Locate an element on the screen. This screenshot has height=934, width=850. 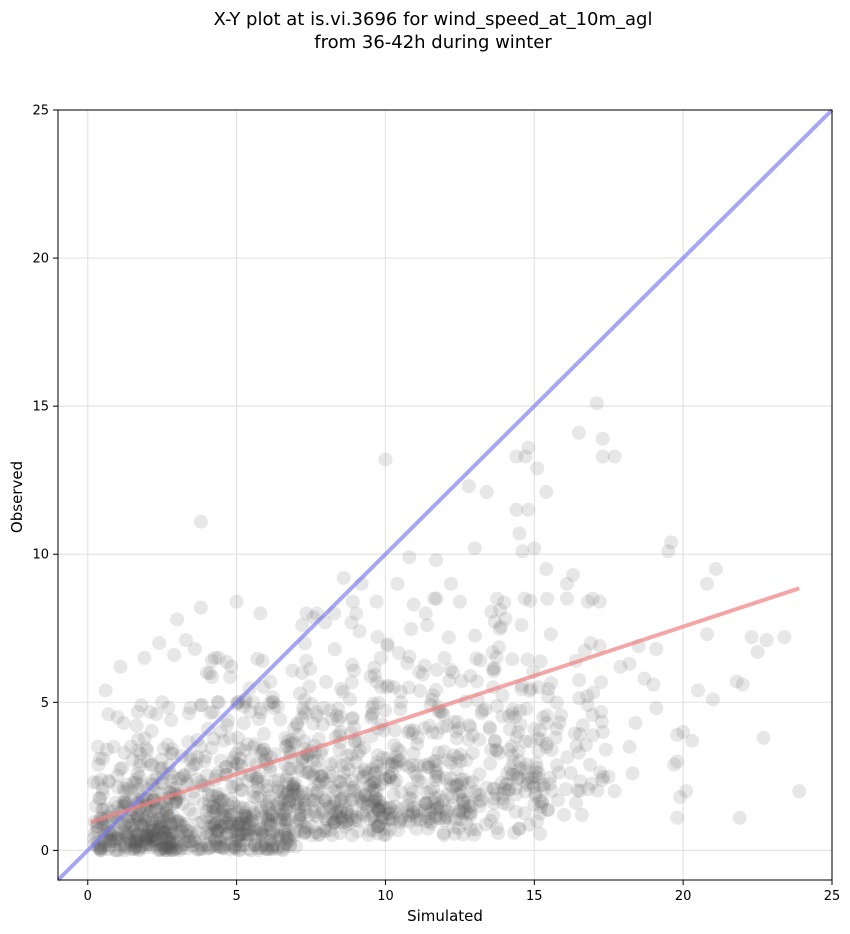
x-tick-label: 5 is located at coordinates (236, 896).